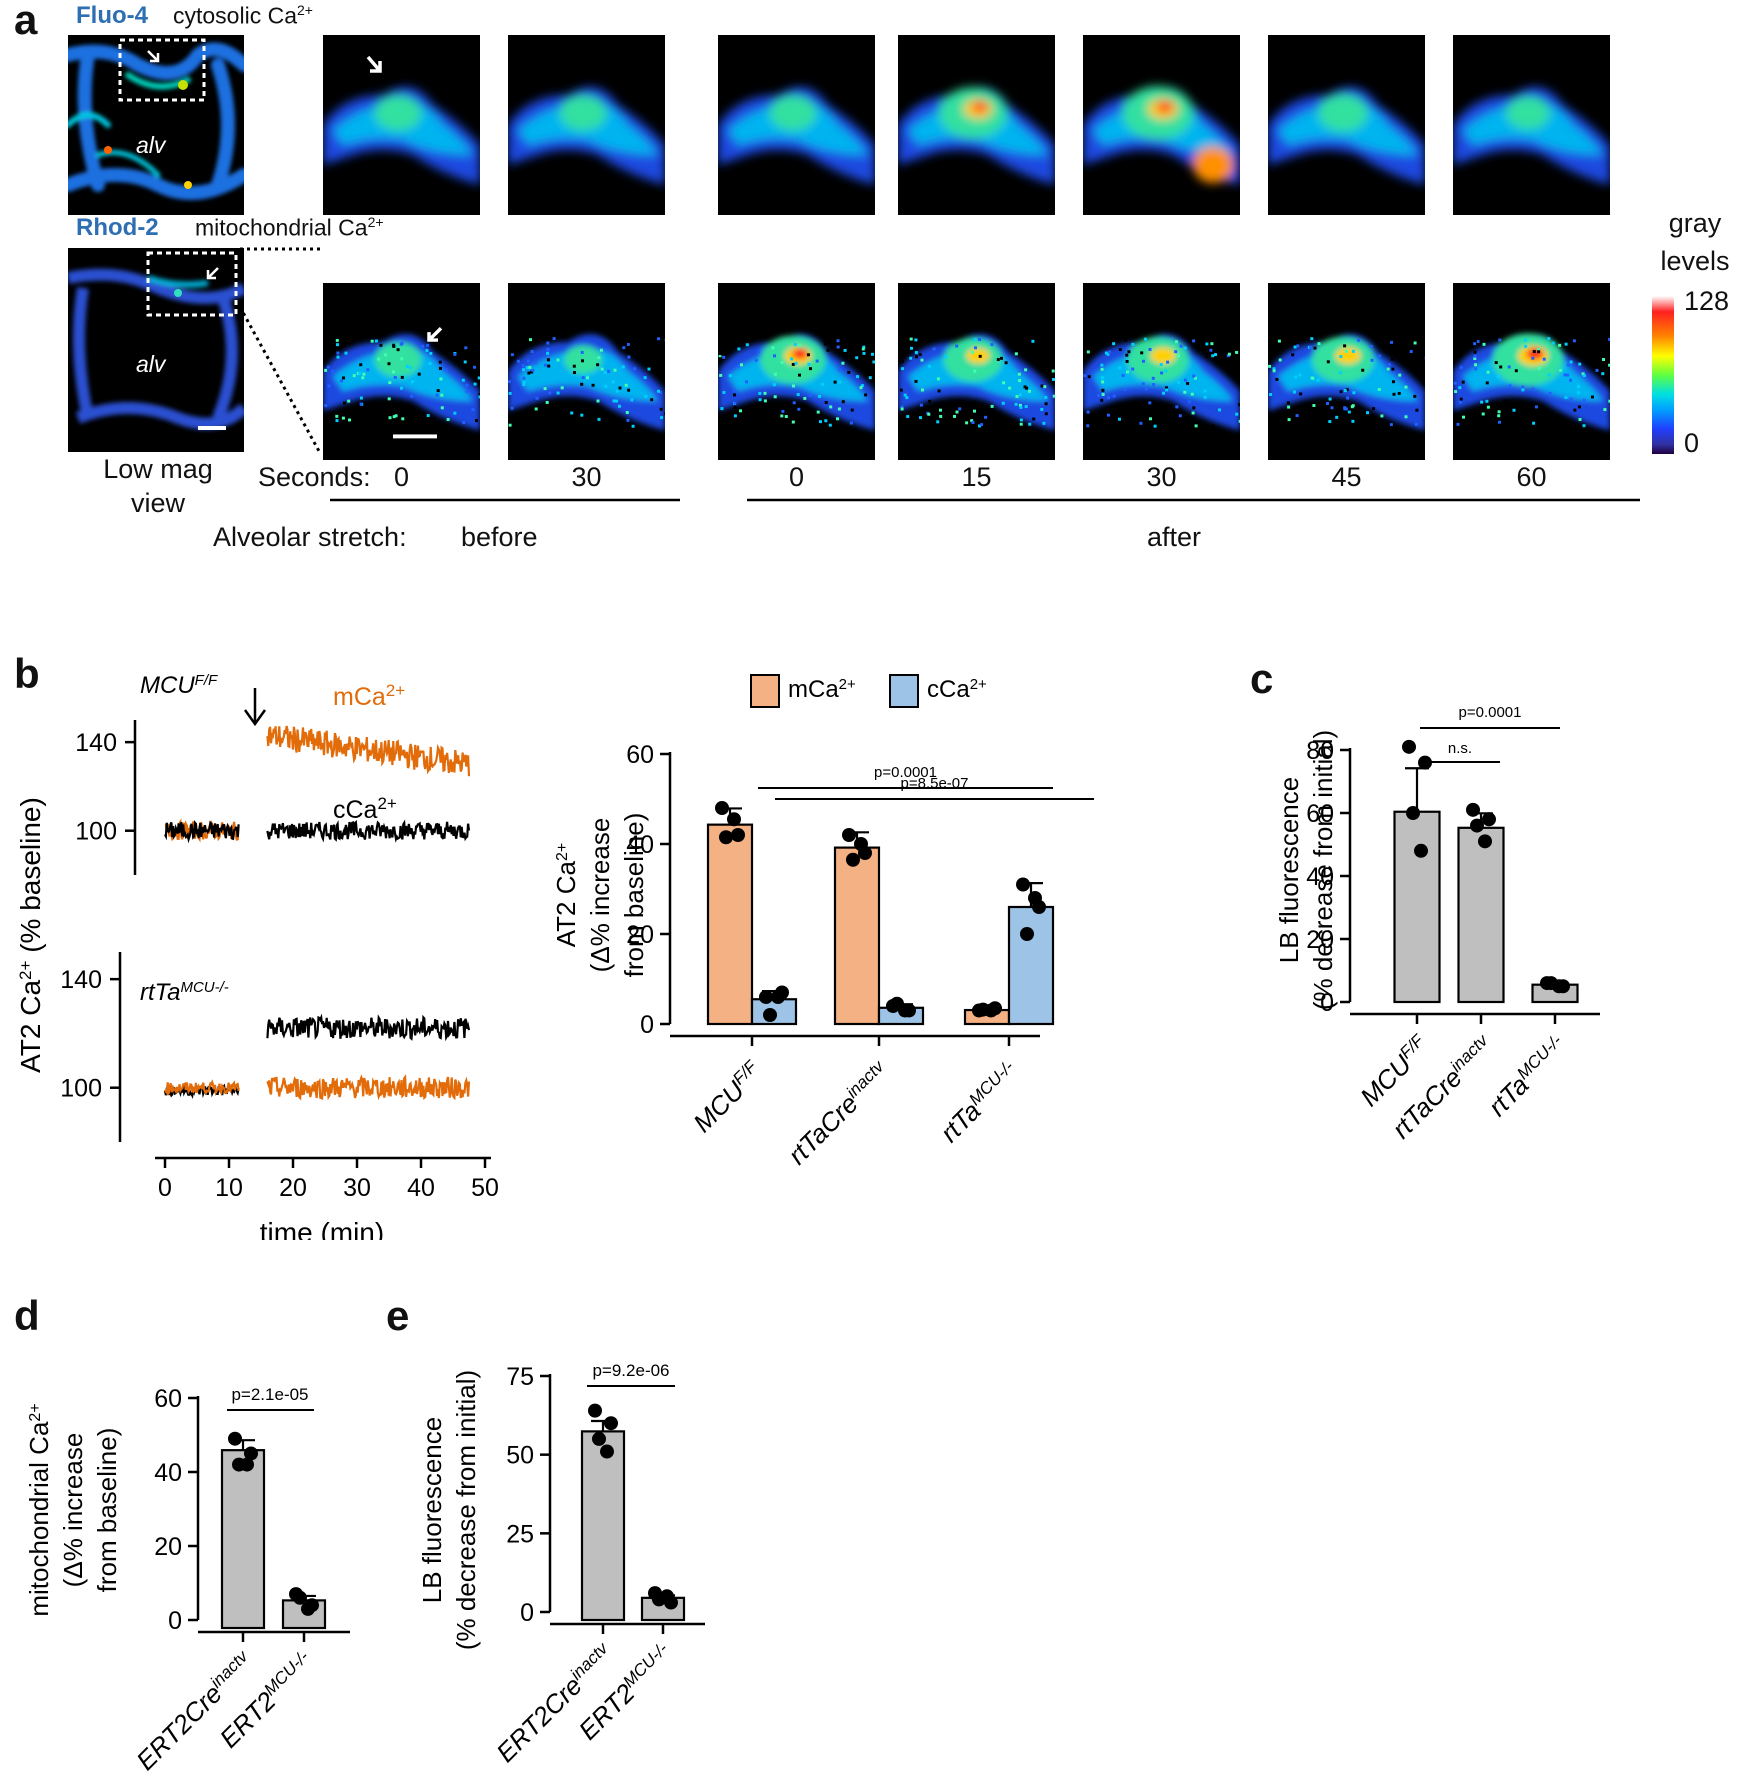 The image size is (1759, 1789). Describe the element at coordinates (158, 469) in the screenshot. I see `low-mag-line1: Low mag` at that location.